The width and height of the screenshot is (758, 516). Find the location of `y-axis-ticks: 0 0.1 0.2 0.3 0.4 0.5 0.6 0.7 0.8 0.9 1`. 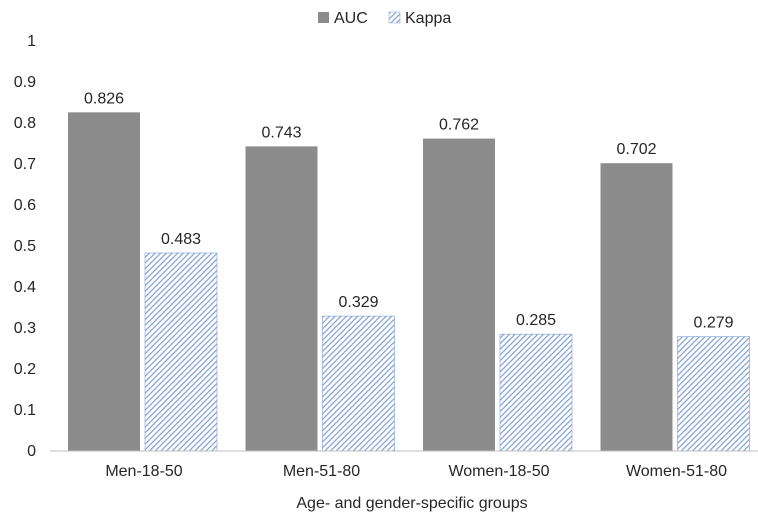

y-axis-ticks: 0 0.1 0.2 0.3 0.4 0.5 0.6 0.7 0.8 0.9 1 is located at coordinates (25, 246).